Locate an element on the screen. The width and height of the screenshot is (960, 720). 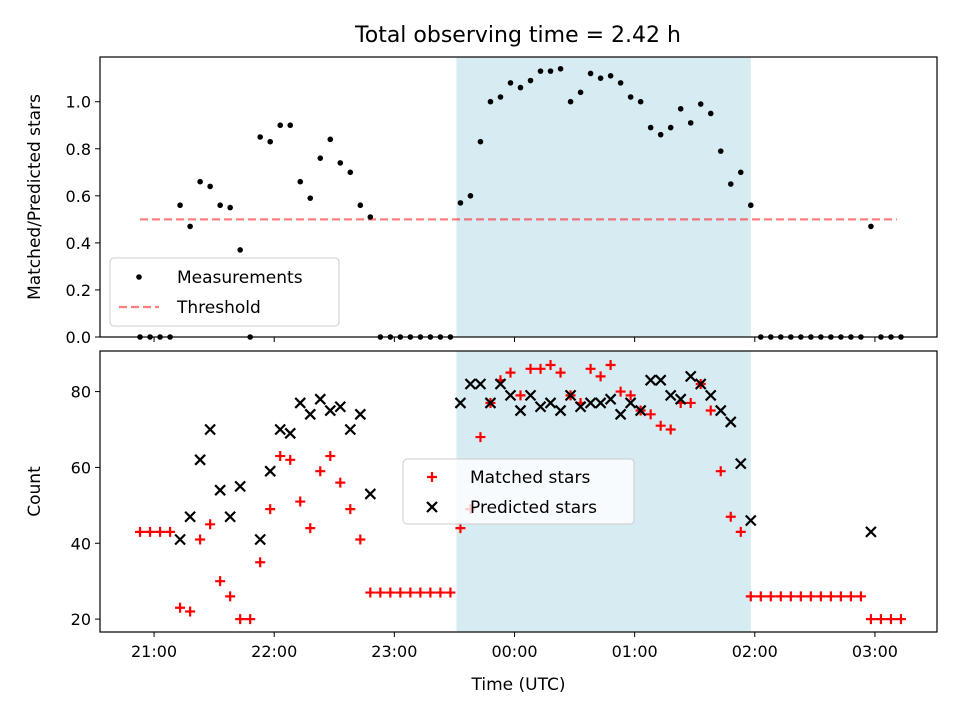
legend-label-measurements: Measurements is located at coordinates (240, 278).